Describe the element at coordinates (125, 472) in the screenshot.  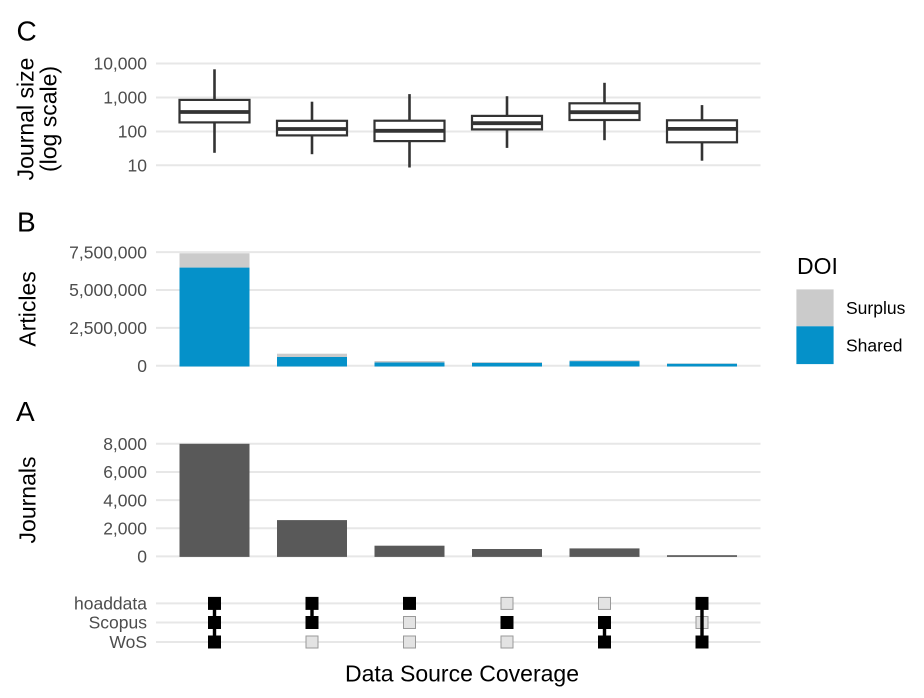
I see `svg-text: 6,000` at that location.